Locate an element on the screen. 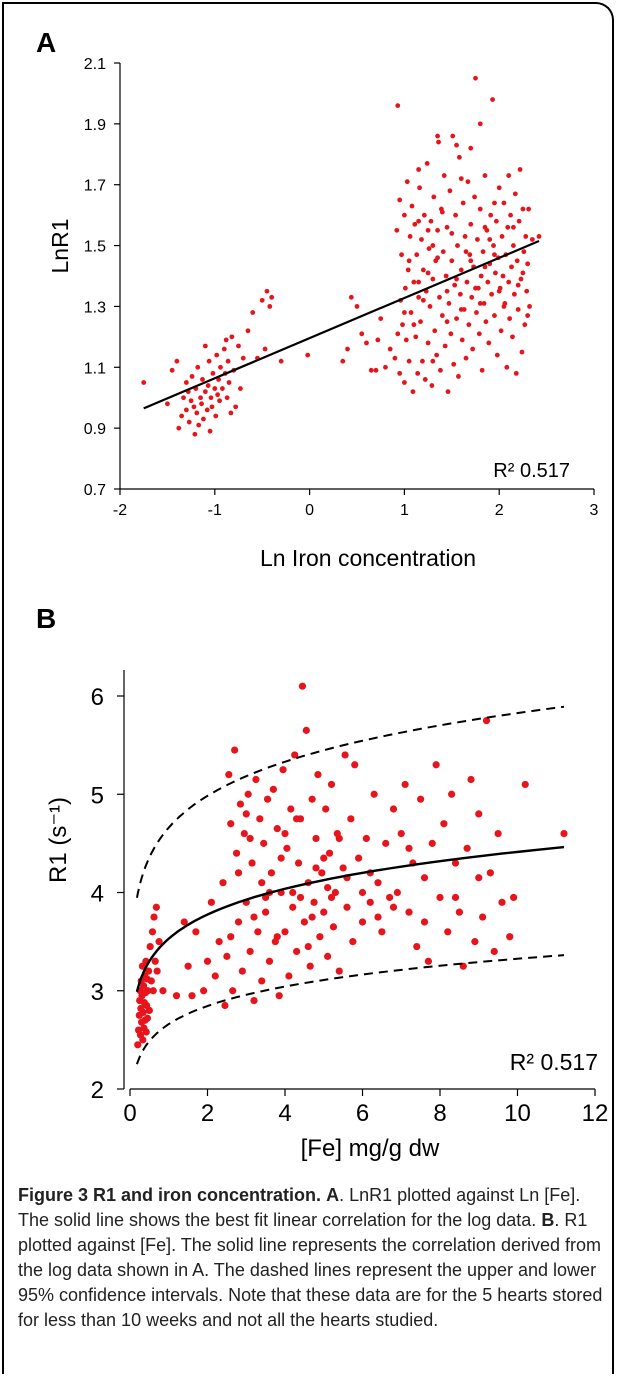 The height and width of the screenshot is (1378, 624). panel-a-y-tick-label: 2.1 is located at coordinates (95, 64).